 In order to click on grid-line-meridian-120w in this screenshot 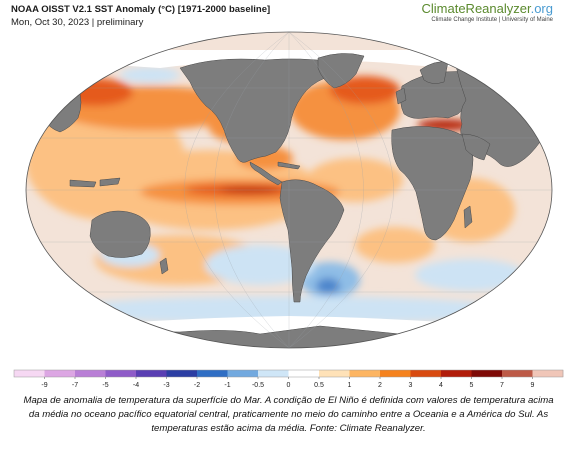, I will do `click(252, 190)`.